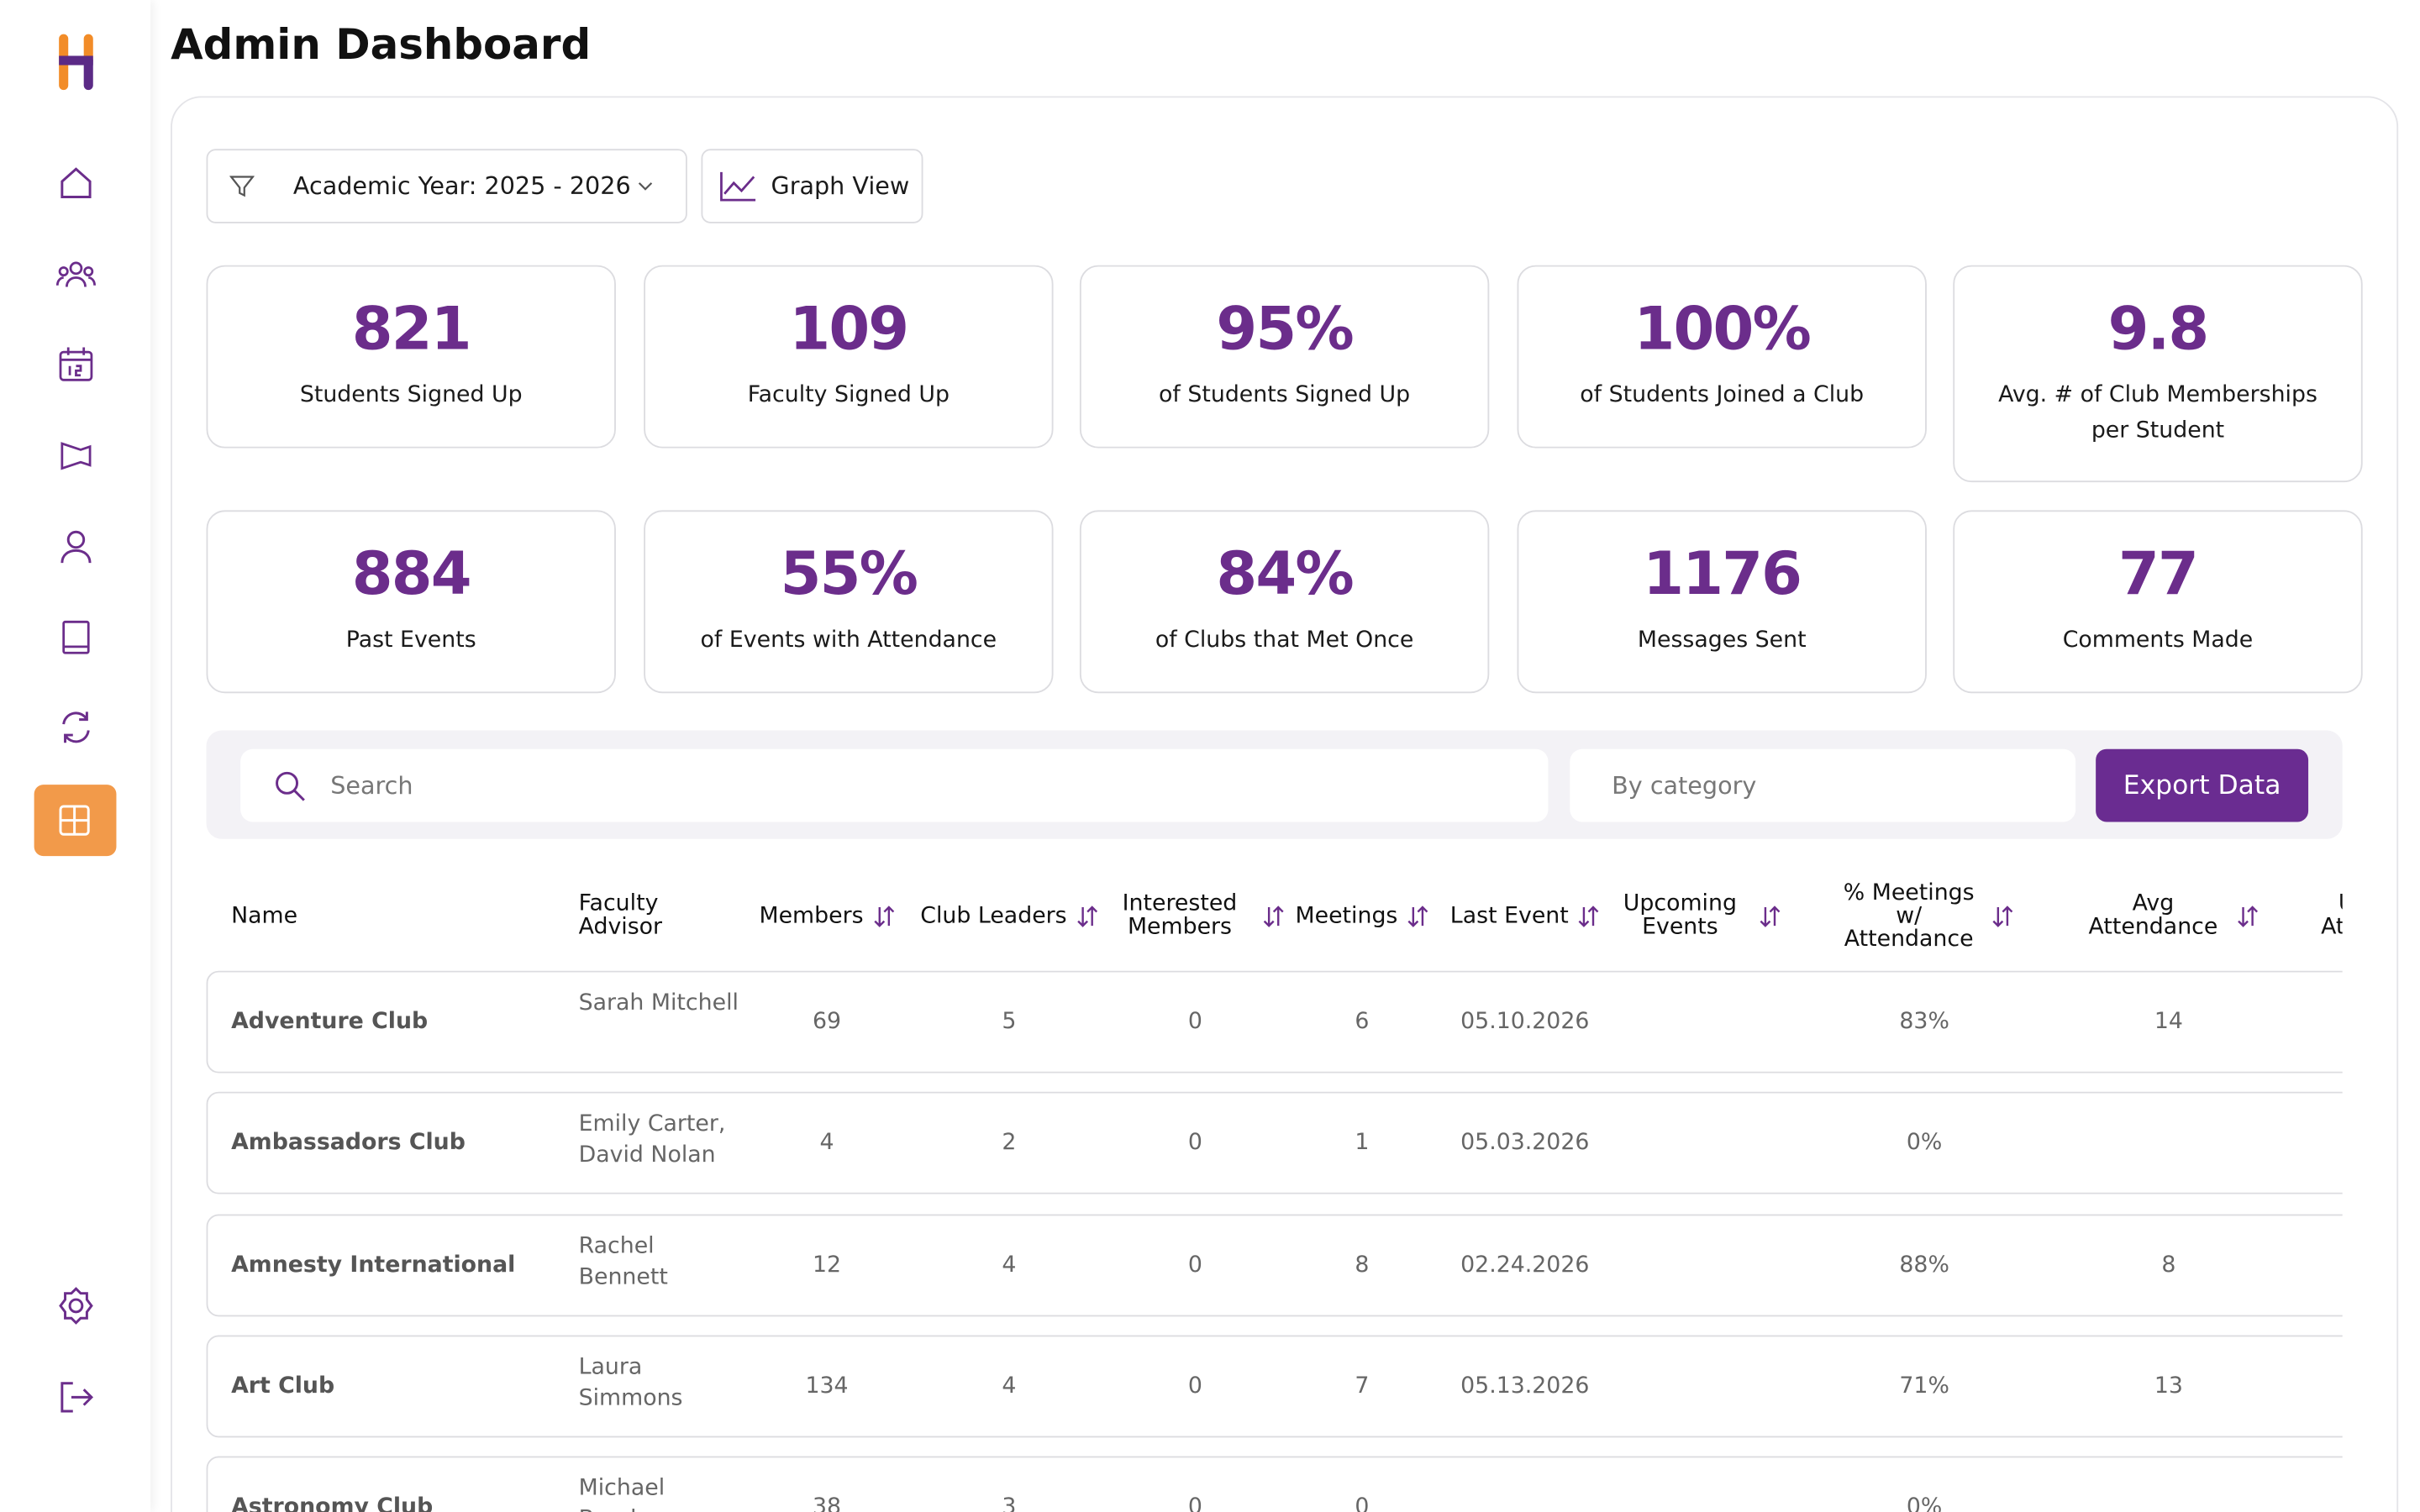 The image size is (2420, 1512). Describe the element at coordinates (412, 329) in the screenshot. I see `stat-value: 821` at that location.